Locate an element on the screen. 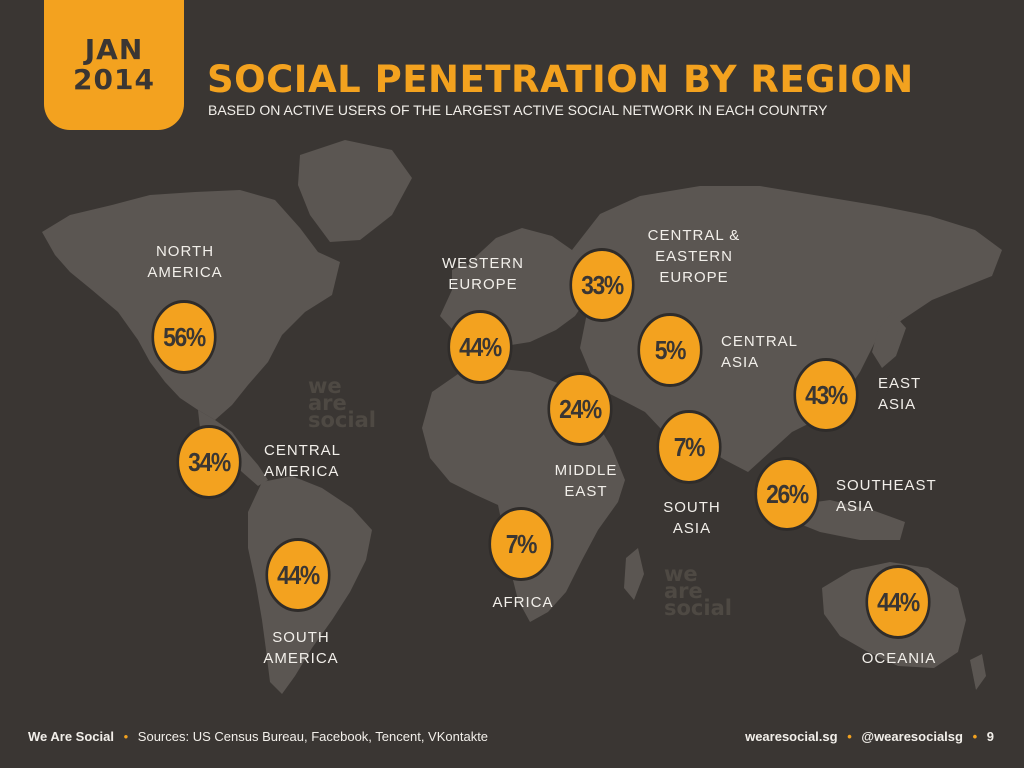 The image size is (1024, 768). region-label-line: SOUTHEAST is located at coordinates (886, 485).